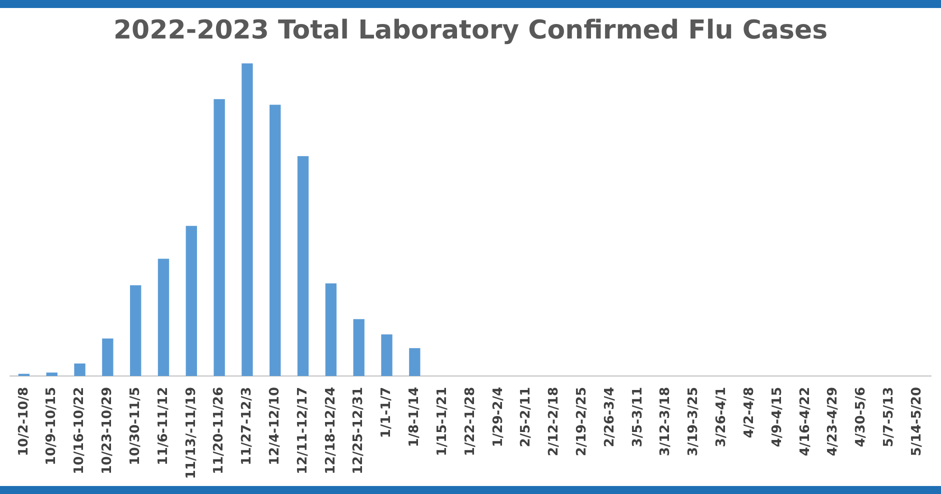 The image size is (941, 494). Describe the element at coordinates (777, 417) in the screenshot. I see `x-tick-label: 4/9-4/15` at that location.